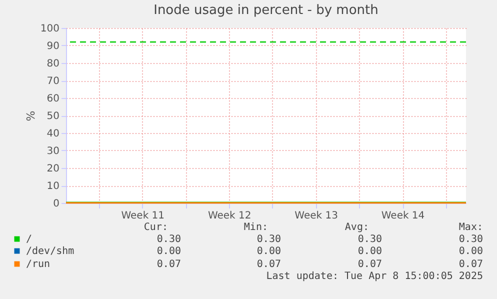 This screenshot has height=299, width=497. What do you see at coordinates (53, 169) in the screenshot?
I see `y-tick-label: 20` at bounding box center [53, 169].